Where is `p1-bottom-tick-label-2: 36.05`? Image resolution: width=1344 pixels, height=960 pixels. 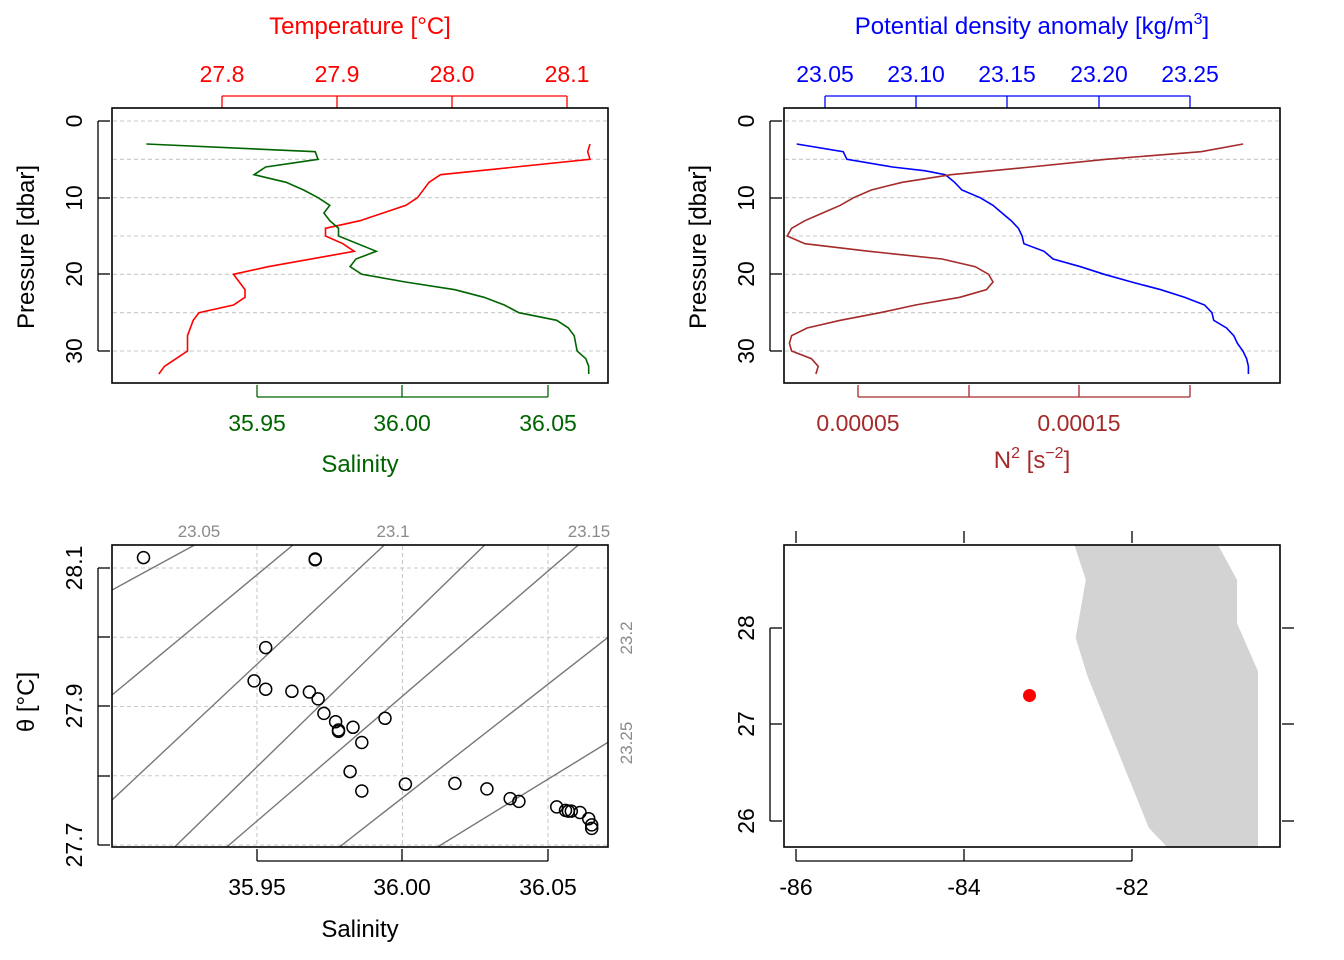
p1-bottom-tick-label-2: 36.05 is located at coordinates (548, 423).